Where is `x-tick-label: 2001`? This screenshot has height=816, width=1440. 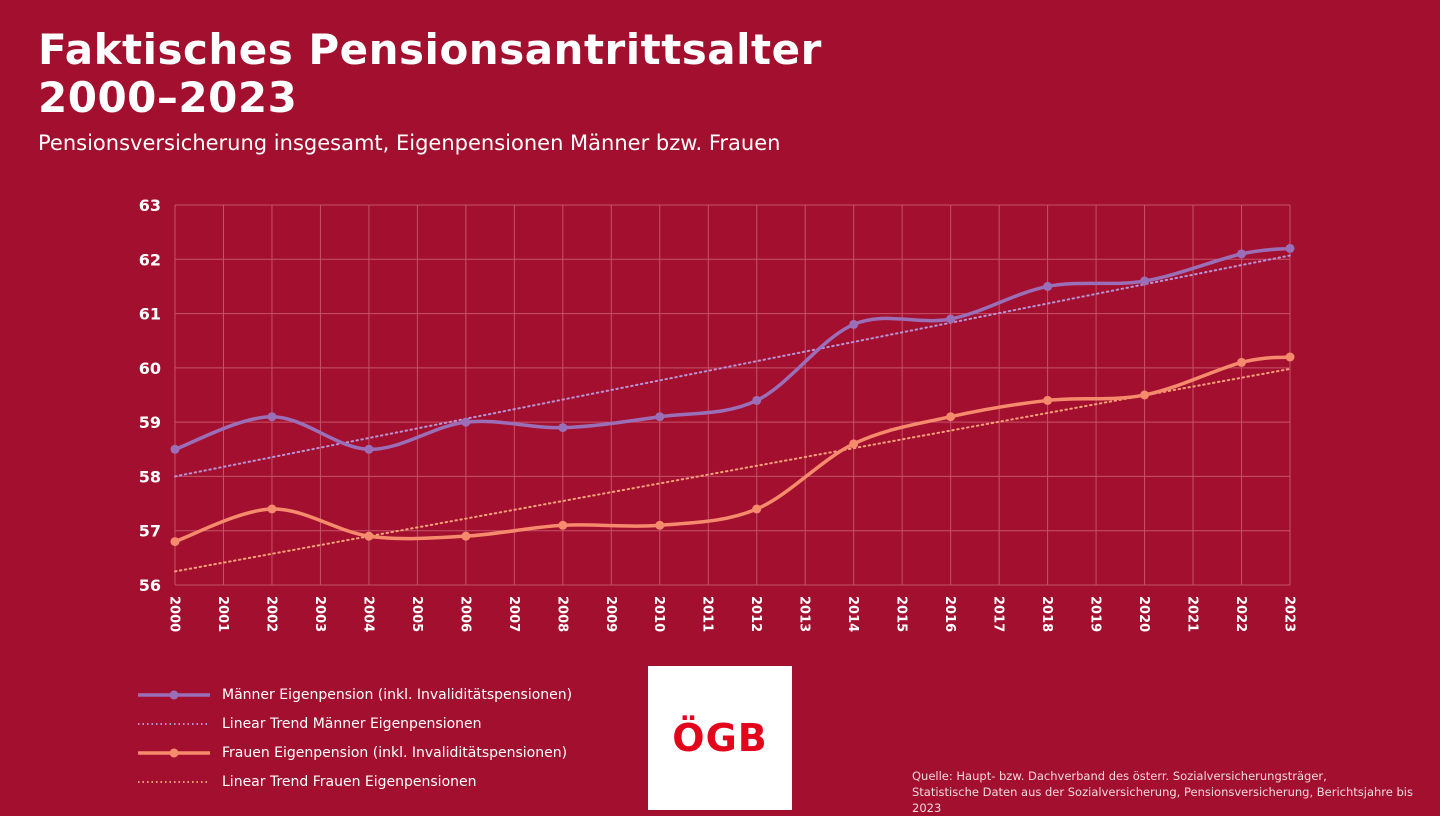 x-tick-label: 2001 is located at coordinates (222, 614).